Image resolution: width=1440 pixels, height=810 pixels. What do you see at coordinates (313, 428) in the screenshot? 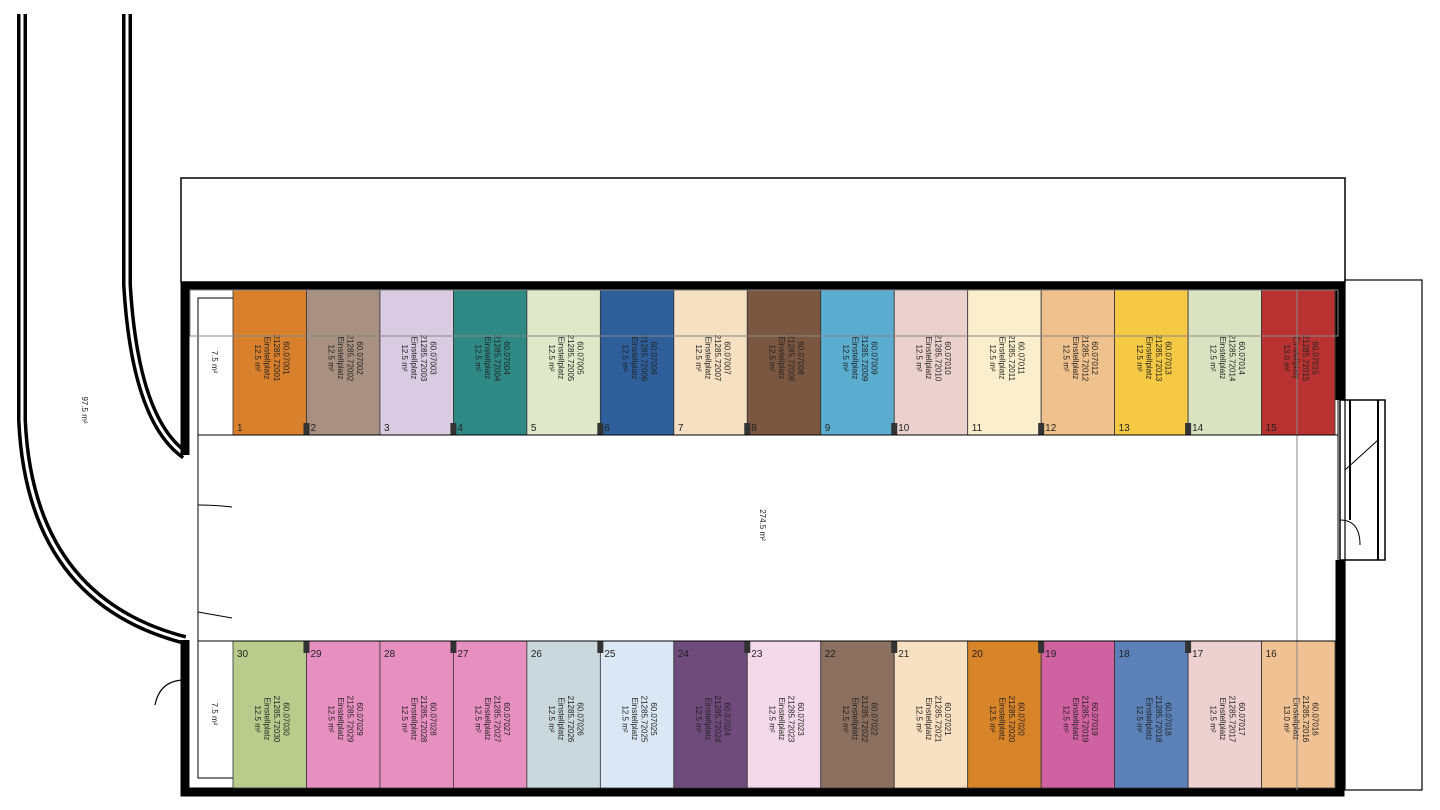
I see `spot-number: 2` at bounding box center [313, 428].